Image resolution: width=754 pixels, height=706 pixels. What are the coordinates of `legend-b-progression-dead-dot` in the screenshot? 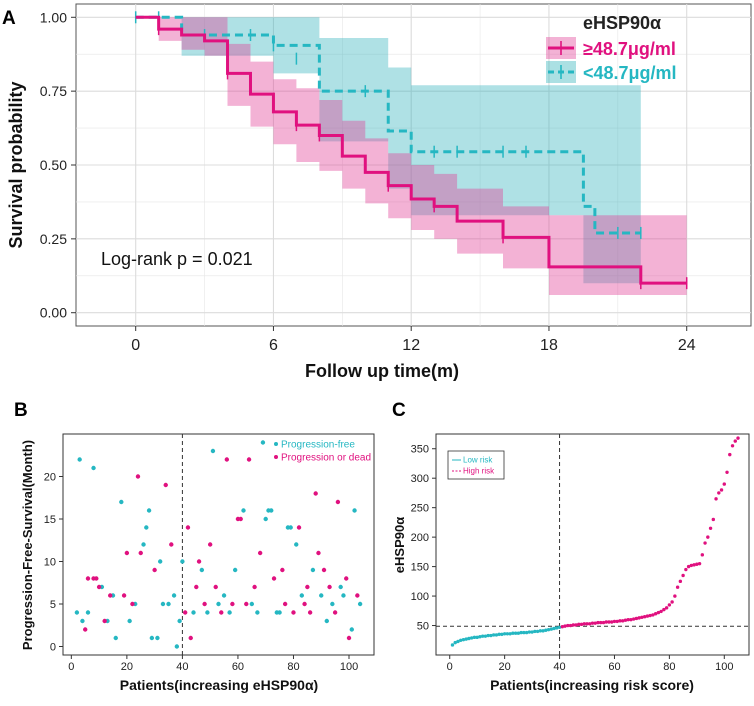 It's located at (276, 457).